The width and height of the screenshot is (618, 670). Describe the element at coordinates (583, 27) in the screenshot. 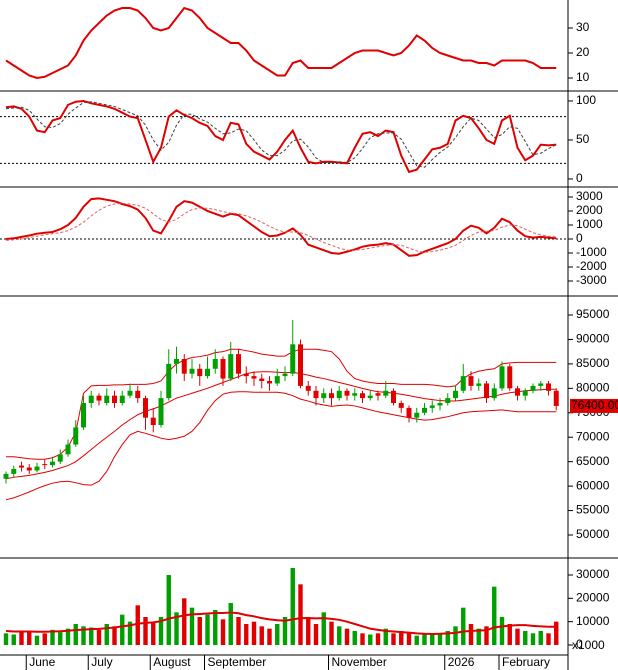

I see `y-tick-label: 30` at that location.